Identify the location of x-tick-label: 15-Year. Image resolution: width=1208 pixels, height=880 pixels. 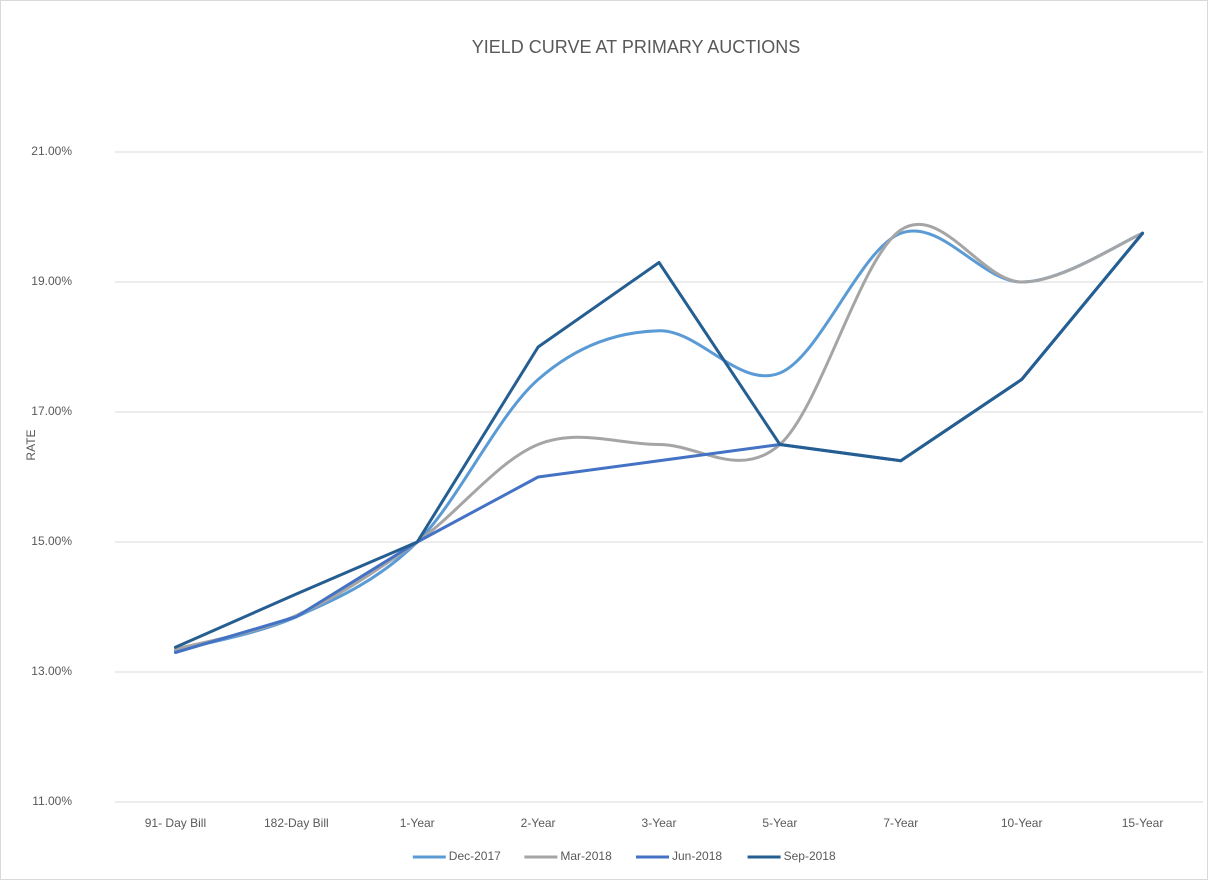
(1143, 823).